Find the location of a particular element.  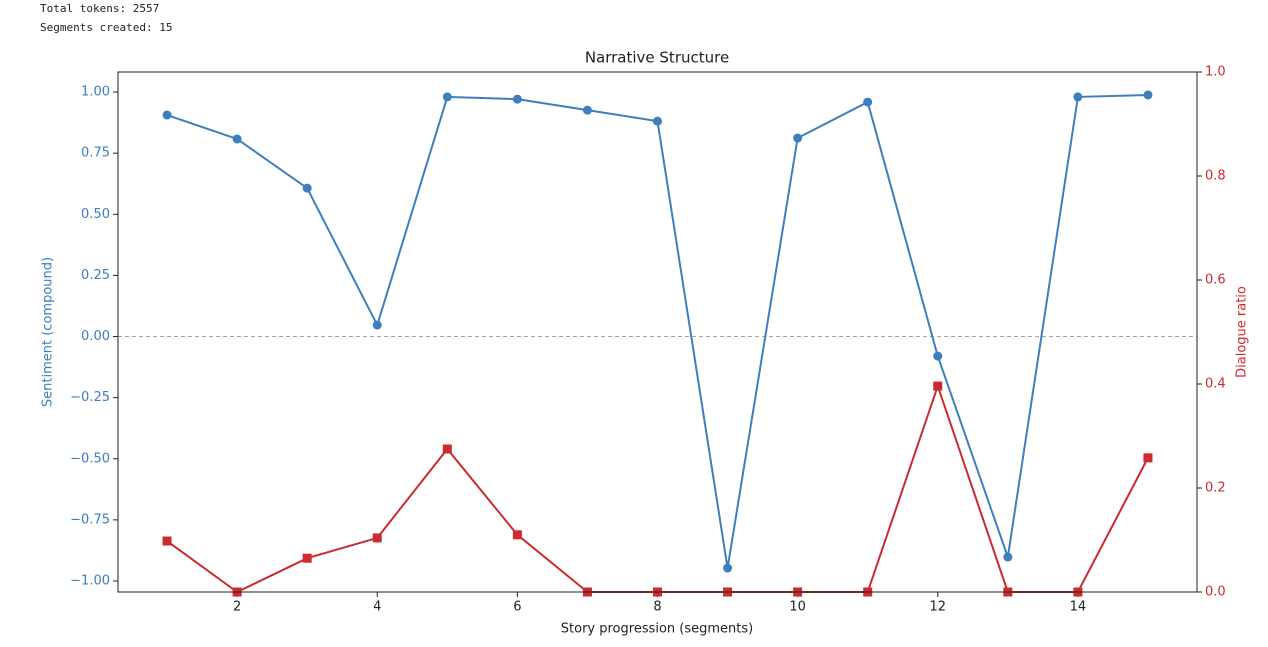

y2-tick-label: 0.0 is located at coordinates (1215, 592).